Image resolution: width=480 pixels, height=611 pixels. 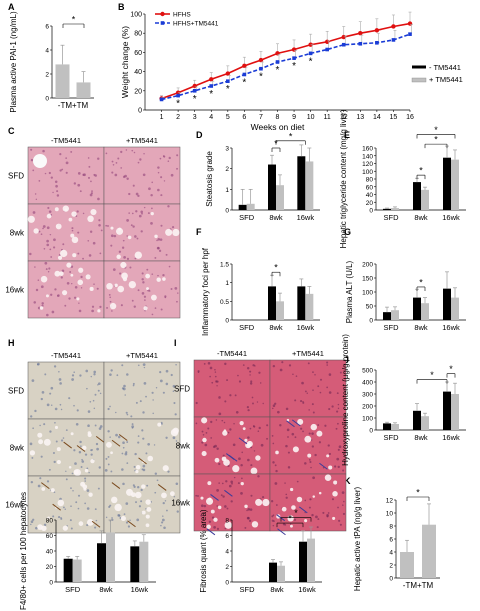 What do you see at coordinates (347, 135) in the screenshot?
I see `panel-letter-e: E` at bounding box center [347, 135].